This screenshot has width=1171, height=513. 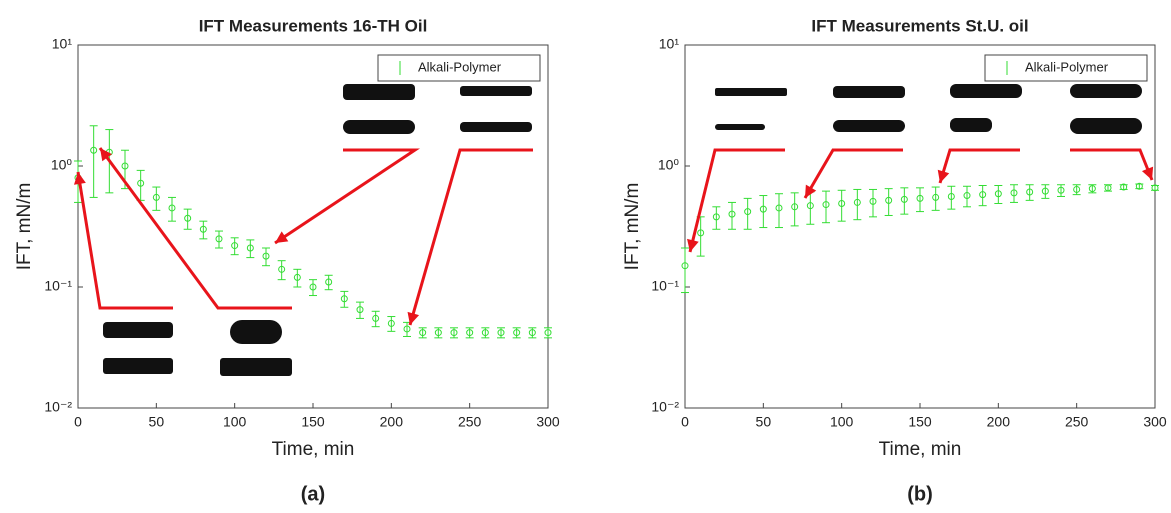 I want to click on y-tick-label: 10⁻¹, so click(x=58, y=286).